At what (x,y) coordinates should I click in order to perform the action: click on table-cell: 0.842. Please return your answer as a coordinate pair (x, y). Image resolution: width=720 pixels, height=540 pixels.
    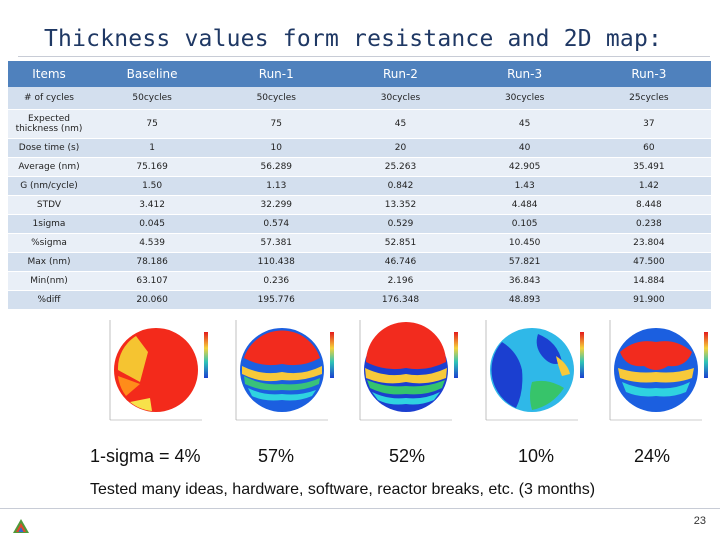
    Looking at the image, I should click on (400, 186).